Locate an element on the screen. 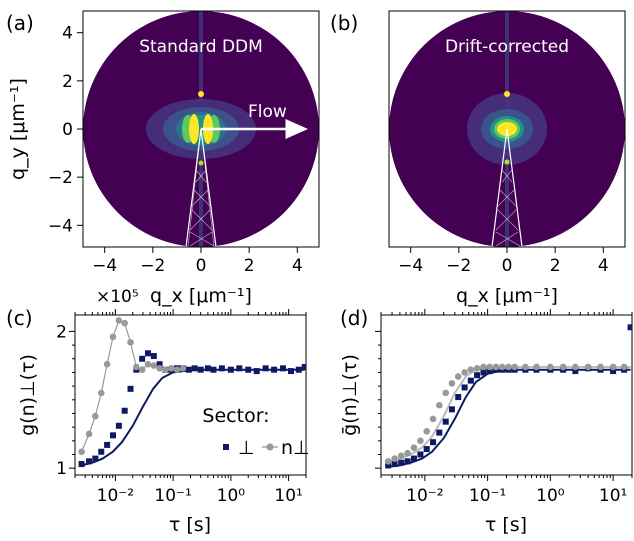  panel-a-title: Standard DDM is located at coordinates (201, 47).